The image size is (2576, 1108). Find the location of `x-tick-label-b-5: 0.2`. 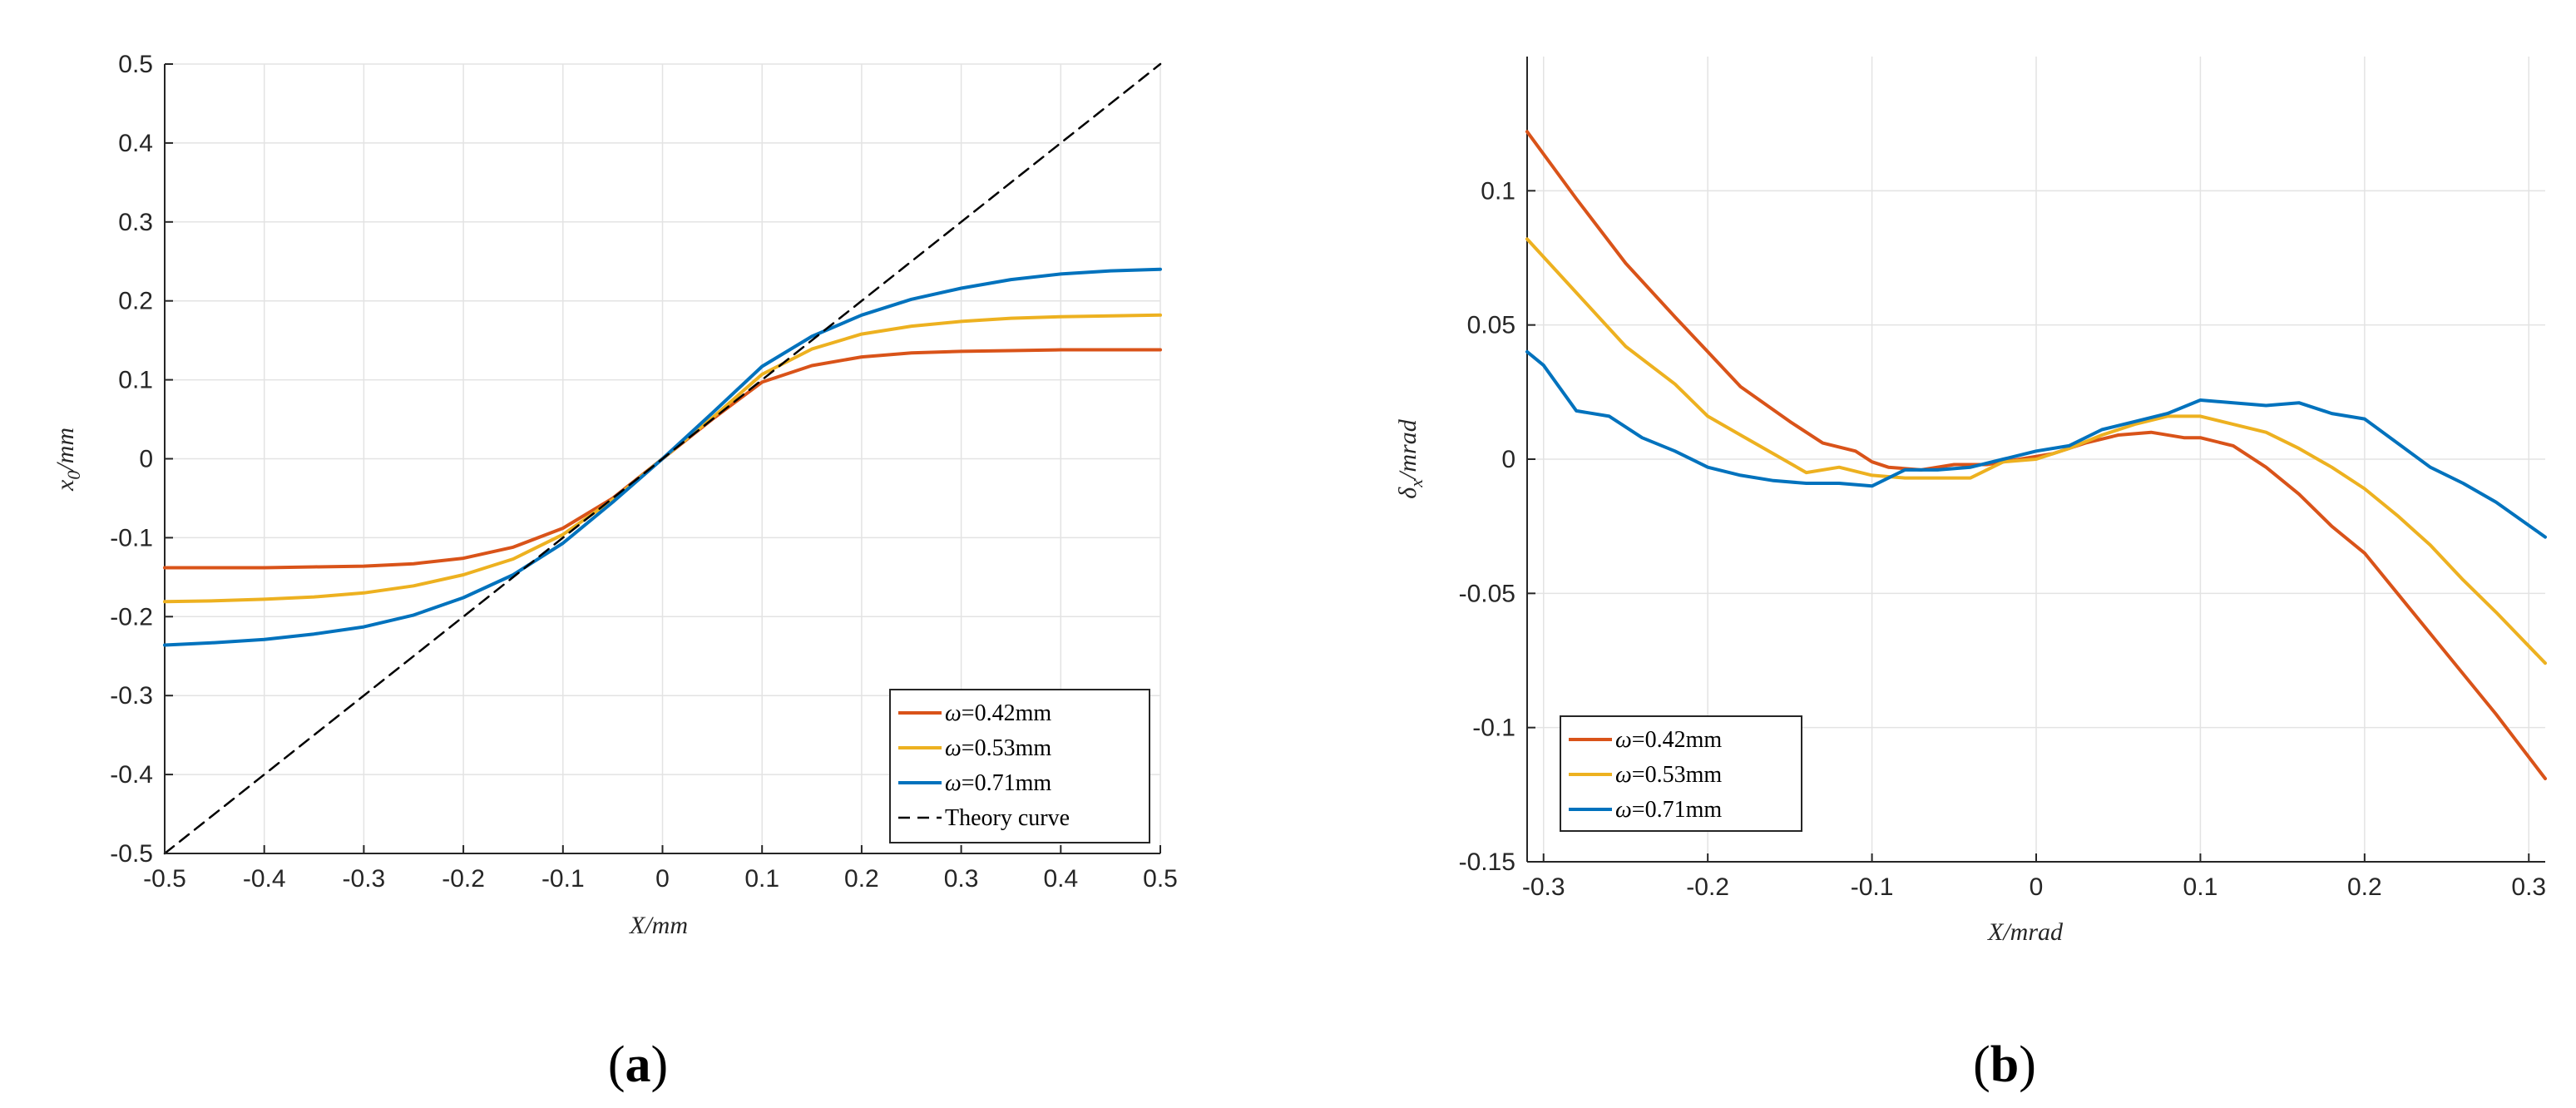

x-tick-label-b-5: 0.2 is located at coordinates (2364, 887).